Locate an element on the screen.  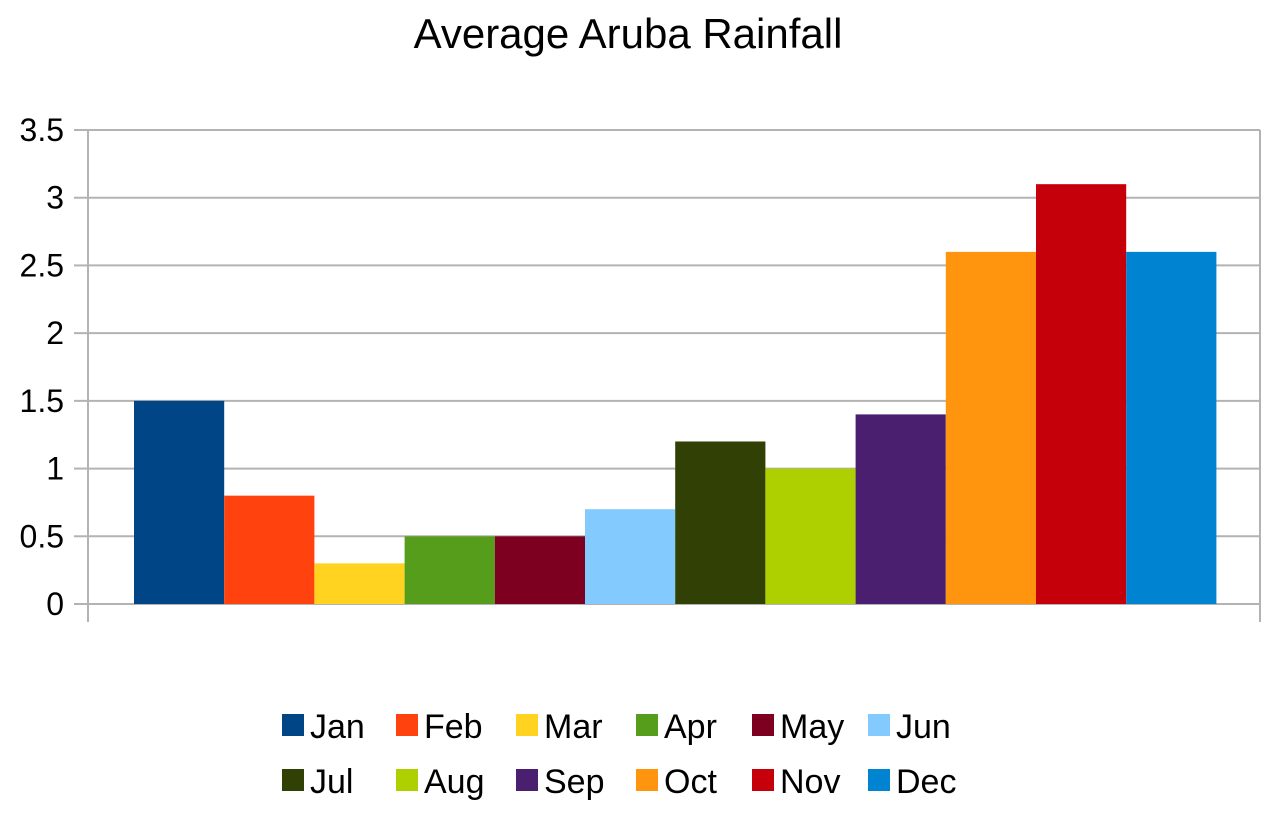
legend-item-jul: Jul is located at coordinates (317, 782).